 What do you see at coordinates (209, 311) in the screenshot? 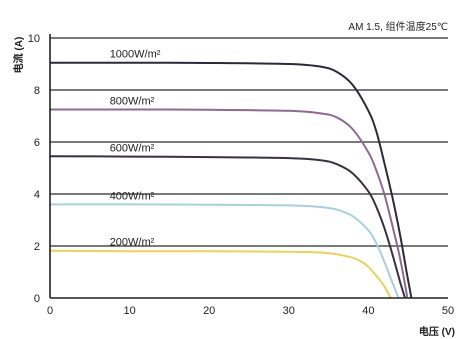
I see `x-tick-label: 20` at bounding box center [209, 311].